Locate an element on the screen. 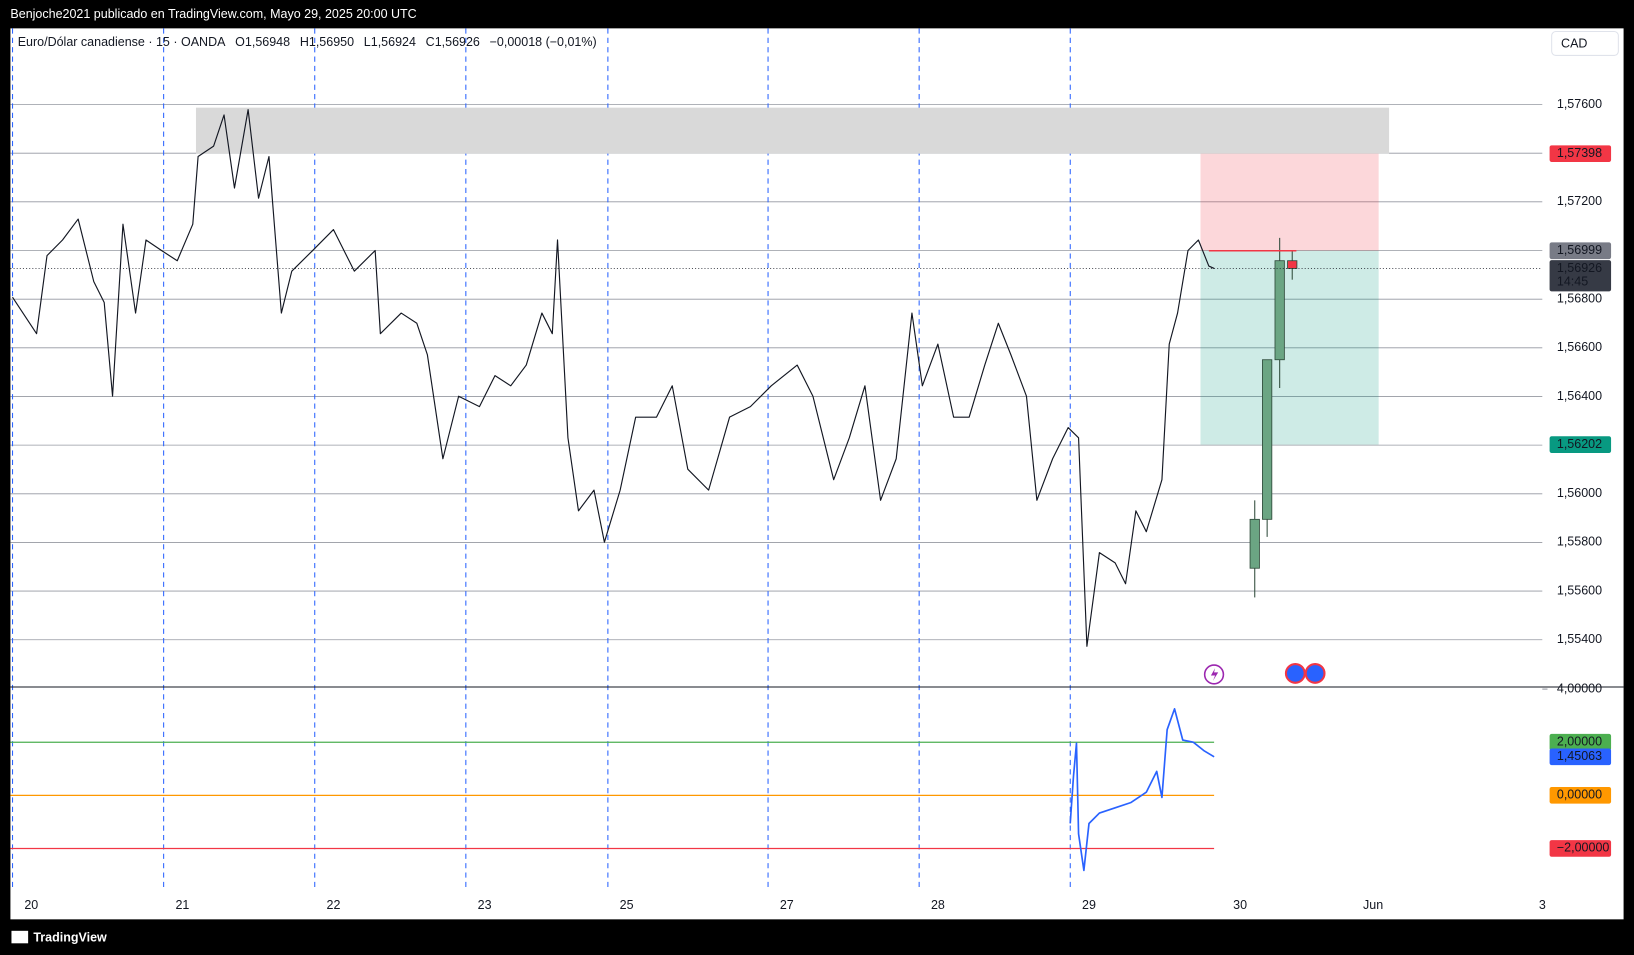 The height and width of the screenshot is (955, 1634). x-tick-label: 29 is located at coordinates (1089, 905).